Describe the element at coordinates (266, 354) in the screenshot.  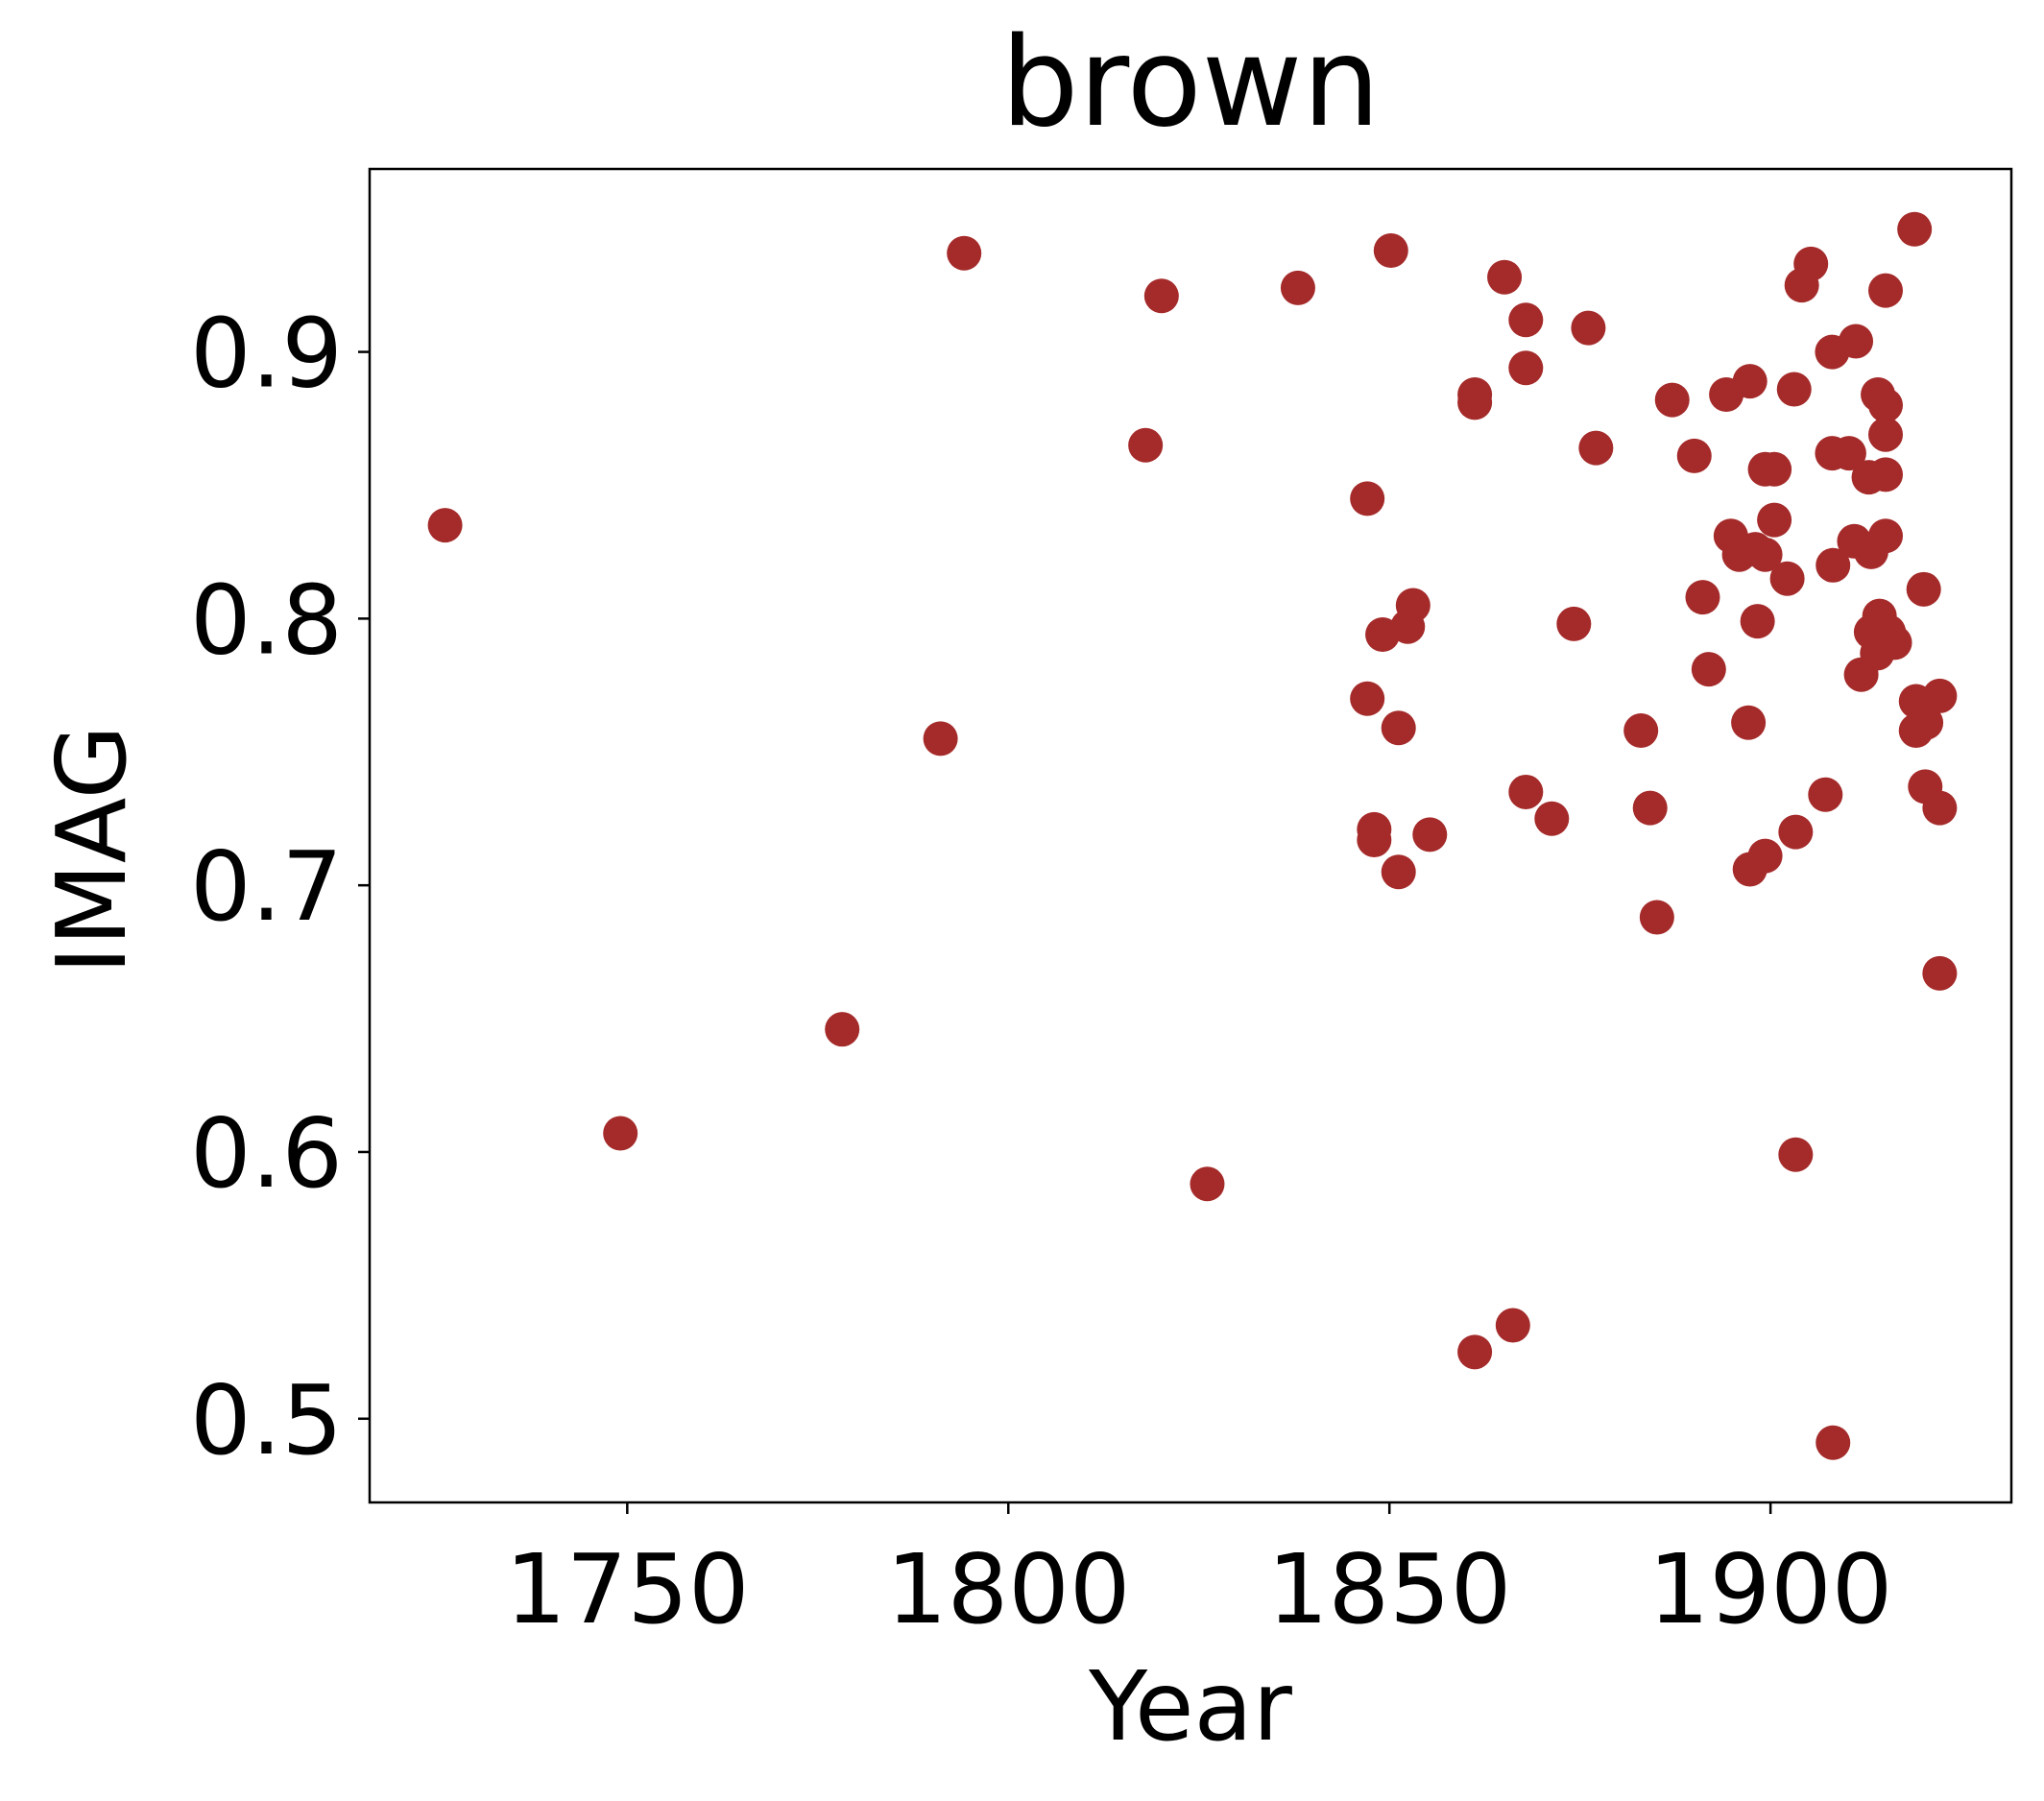
I see `y-tick-label: 0.9` at that location.